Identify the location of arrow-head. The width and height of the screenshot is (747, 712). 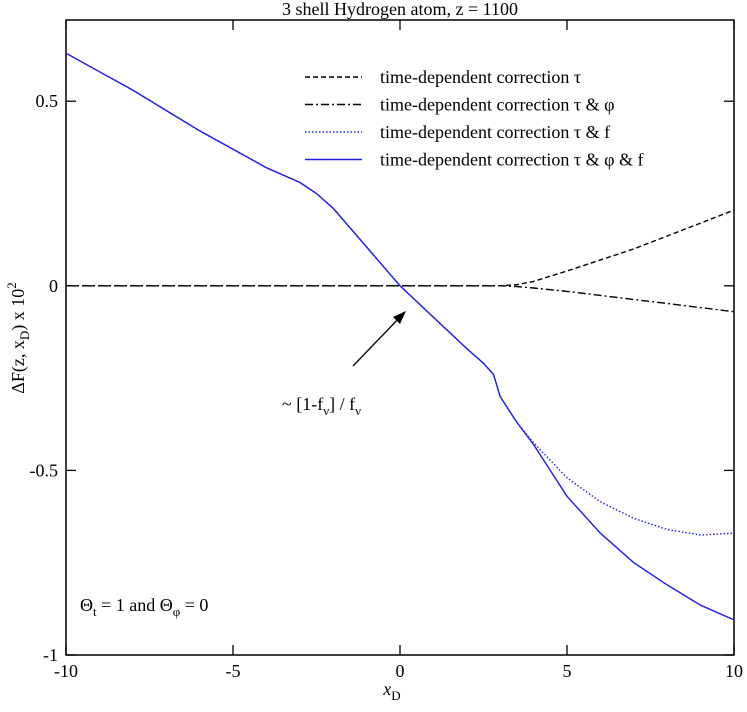
(399, 317).